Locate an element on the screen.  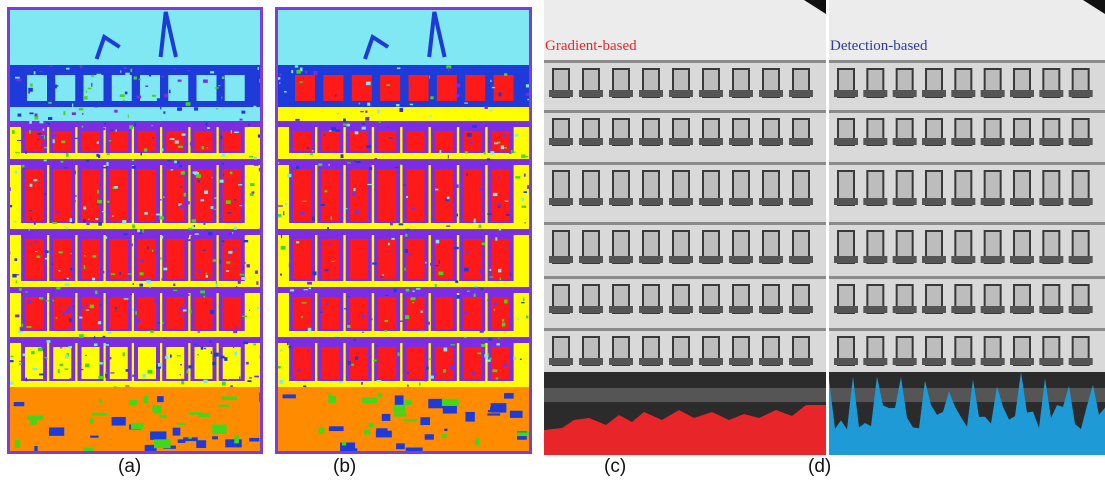
rooftop-structure is located at coordinates (376, 46).